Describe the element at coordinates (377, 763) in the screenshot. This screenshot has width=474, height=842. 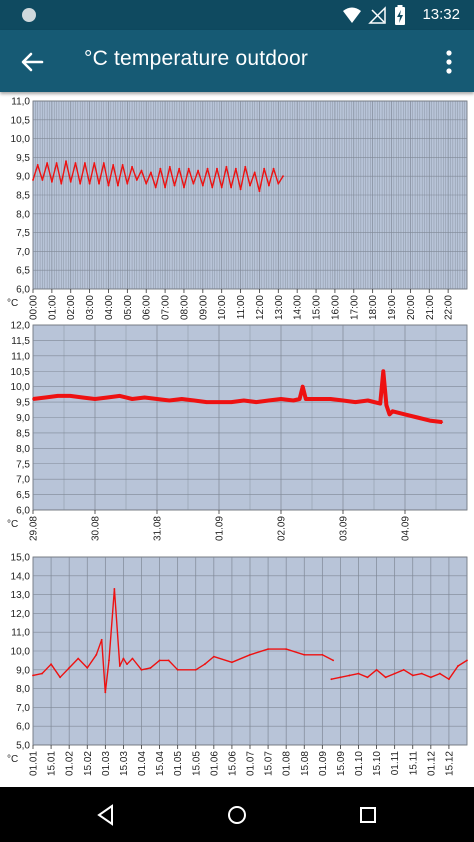
I see `x-tick-label: 15.10` at that location.